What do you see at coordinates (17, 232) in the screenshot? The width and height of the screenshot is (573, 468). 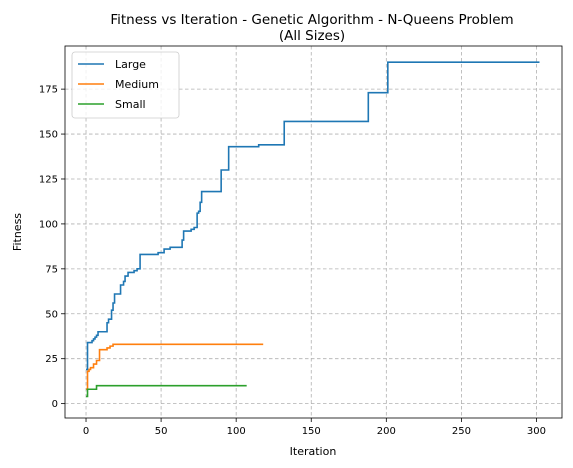 I see `y-axis-label: Fitness` at bounding box center [17, 232].